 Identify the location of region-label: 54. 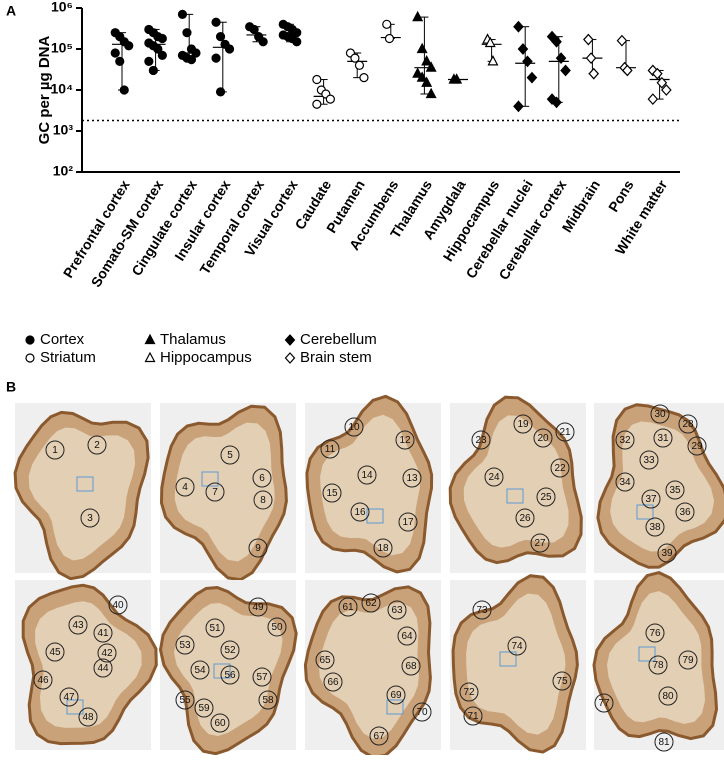
(200, 670).